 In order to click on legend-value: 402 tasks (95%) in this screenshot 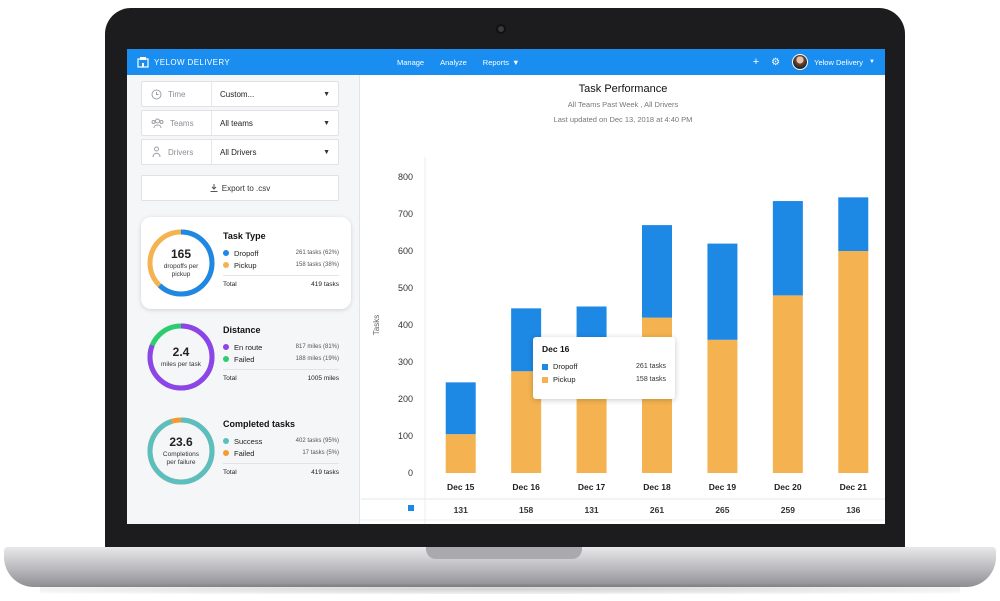, I will do `click(317, 441)`.